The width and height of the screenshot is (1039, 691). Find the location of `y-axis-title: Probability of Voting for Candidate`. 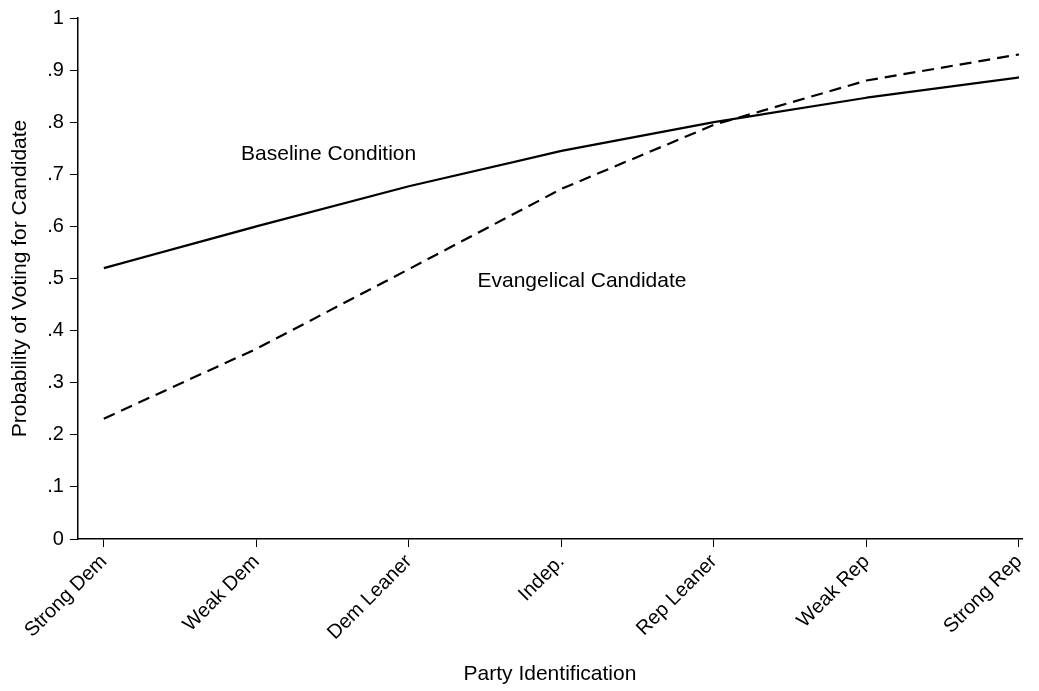

y-axis-title: Probability of Voting for Candidate is located at coordinates (19, 278).